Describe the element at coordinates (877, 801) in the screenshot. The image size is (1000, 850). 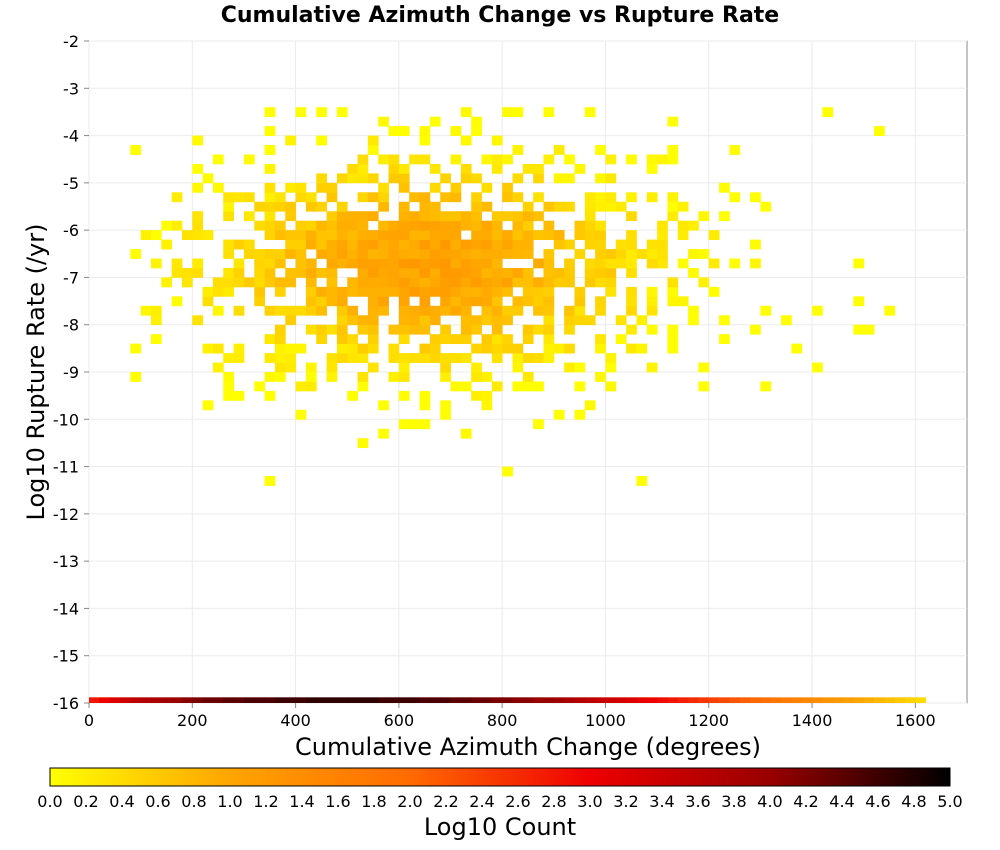
I see `colorbar-tick-label: 4.6` at that location.